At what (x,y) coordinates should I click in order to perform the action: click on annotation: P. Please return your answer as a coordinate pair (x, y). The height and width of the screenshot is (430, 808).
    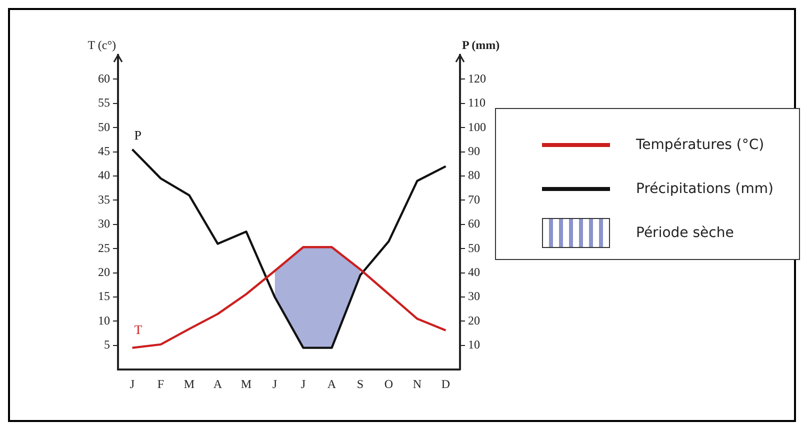
    Looking at the image, I should click on (138, 134).